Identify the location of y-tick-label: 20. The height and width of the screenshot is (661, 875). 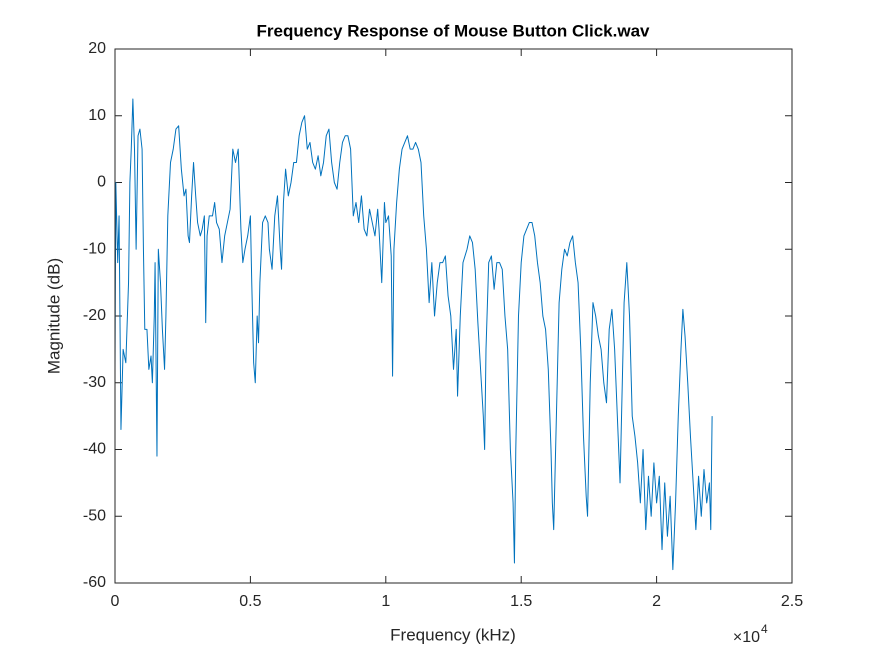
(97, 48).